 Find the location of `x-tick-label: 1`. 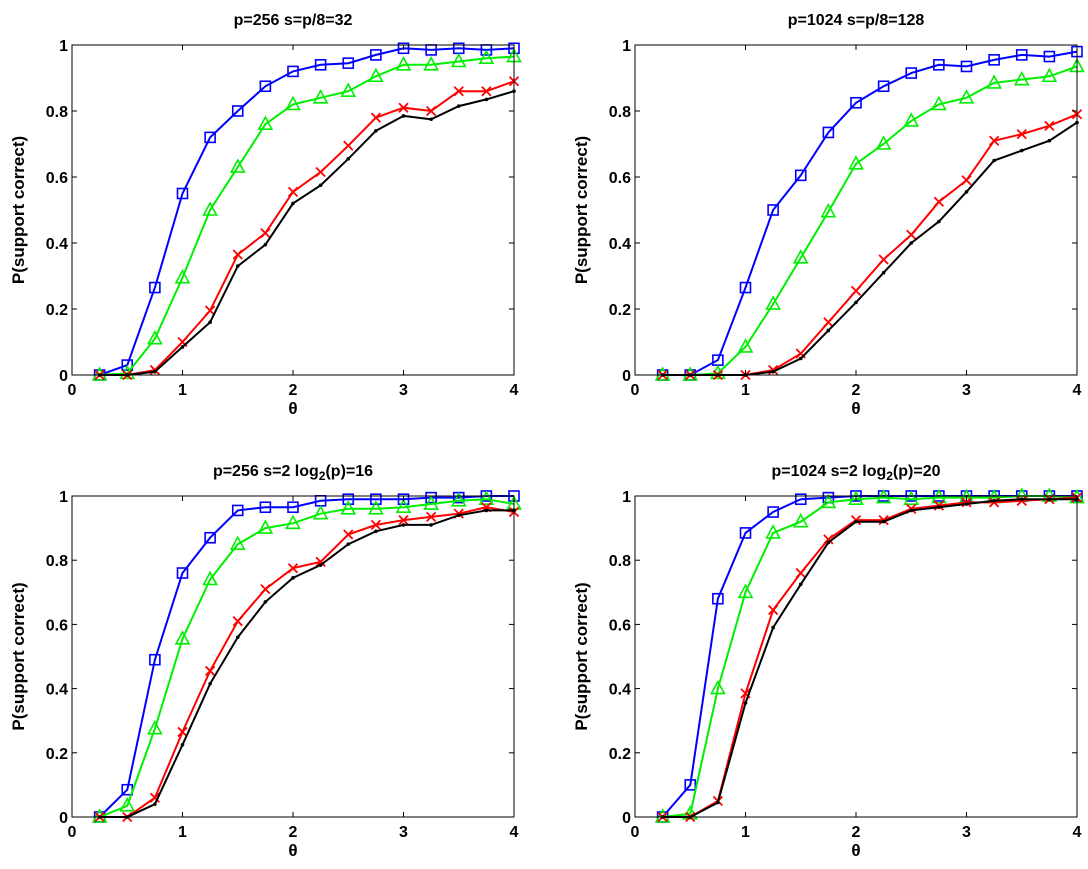

x-tick-label: 1 is located at coordinates (182, 832).